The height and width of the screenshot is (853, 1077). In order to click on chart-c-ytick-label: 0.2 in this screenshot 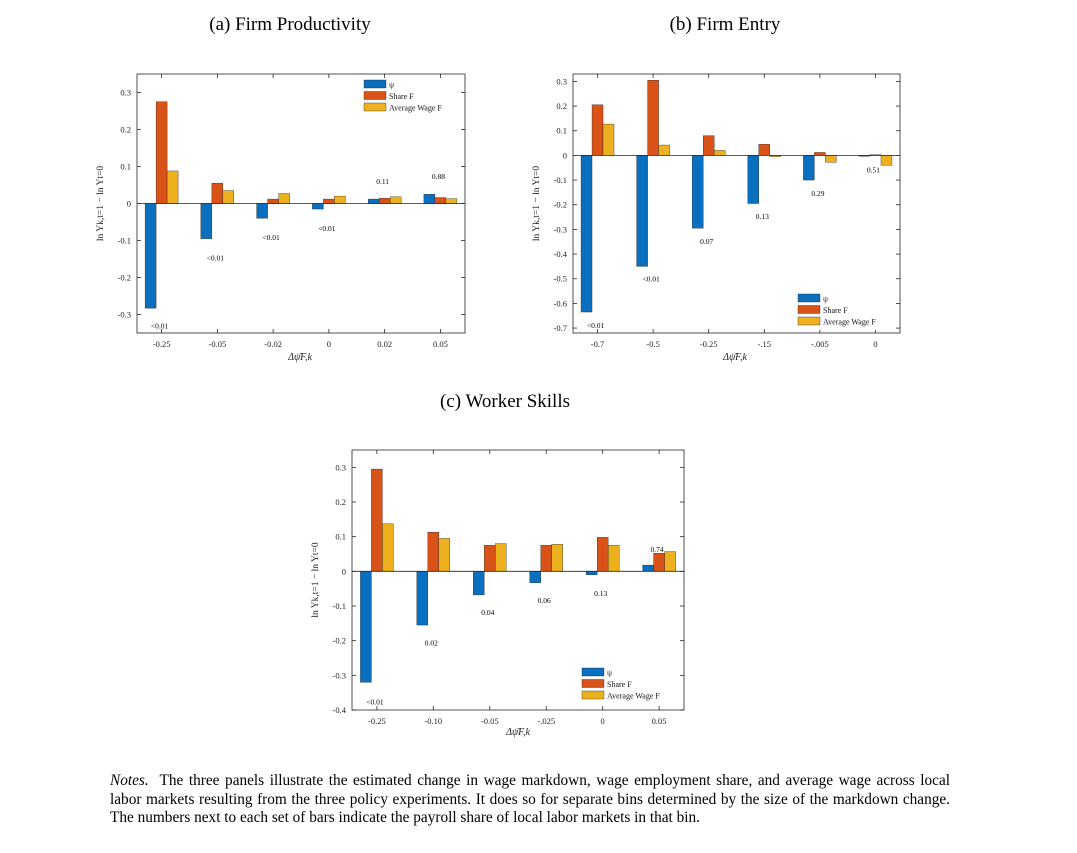, I will do `click(340, 502)`.